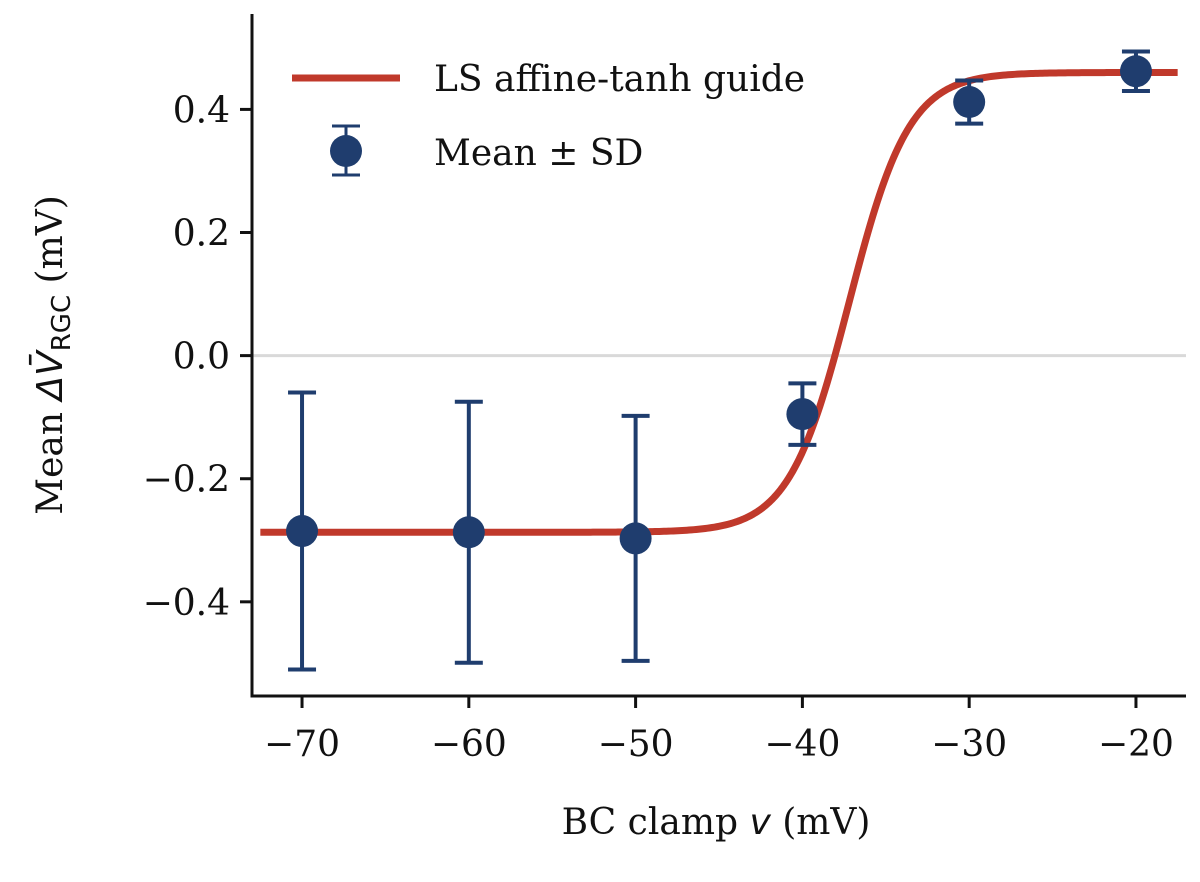  Describe the element at coordinates (716, 822) in the screenshot. I see `x-axis-label: BC clamp v (mV)` at that location.